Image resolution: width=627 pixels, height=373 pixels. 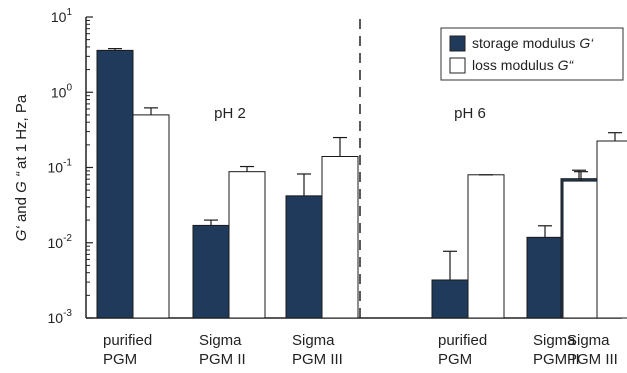 What do you see at coordinates (230, 113) in the screenshot?
I see `group-label-ph2: pH 2` at bounding box center [230, 113].